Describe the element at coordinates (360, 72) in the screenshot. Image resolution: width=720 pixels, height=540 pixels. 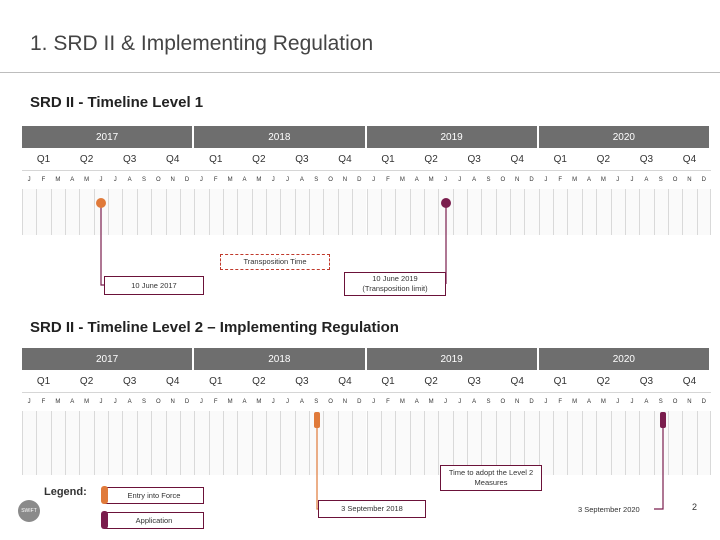
I see `title-divider` at that location.